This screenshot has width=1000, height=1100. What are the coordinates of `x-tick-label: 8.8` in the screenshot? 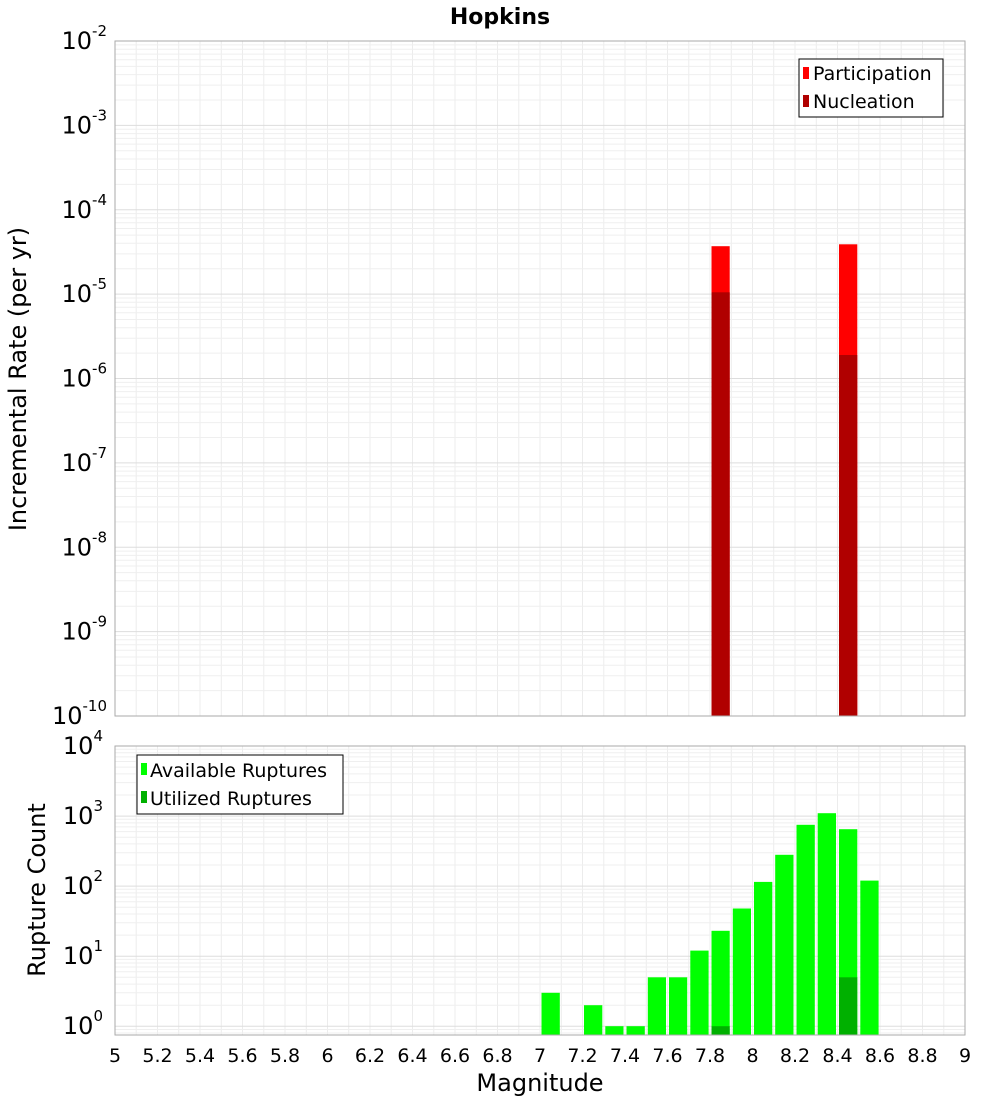 It's located at (922, 1056).